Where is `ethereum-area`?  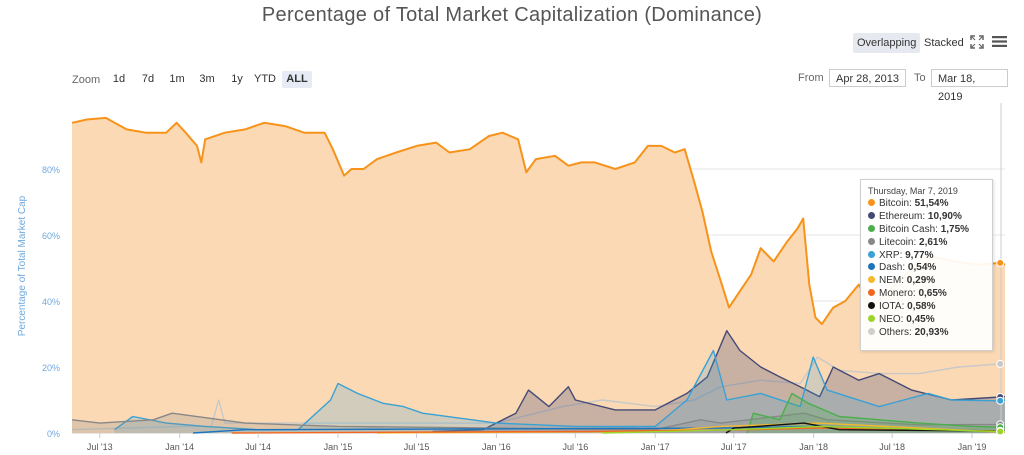
ethereum-area is located at coordinates (719, 381).